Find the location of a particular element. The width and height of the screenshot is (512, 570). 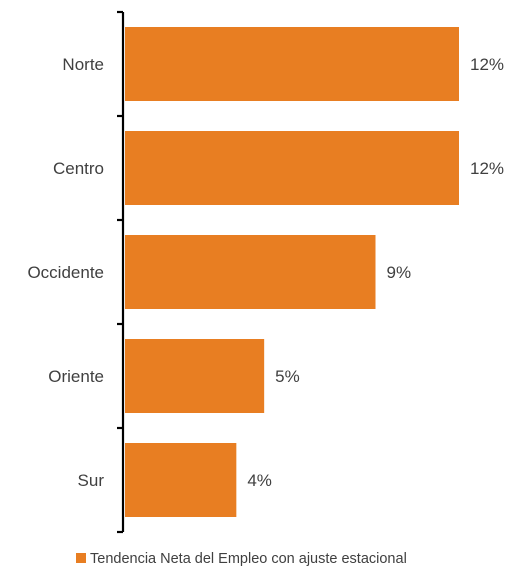

category-labels: Norte Centro Occidente Oriente Sur is located at coordinates (65, 272).